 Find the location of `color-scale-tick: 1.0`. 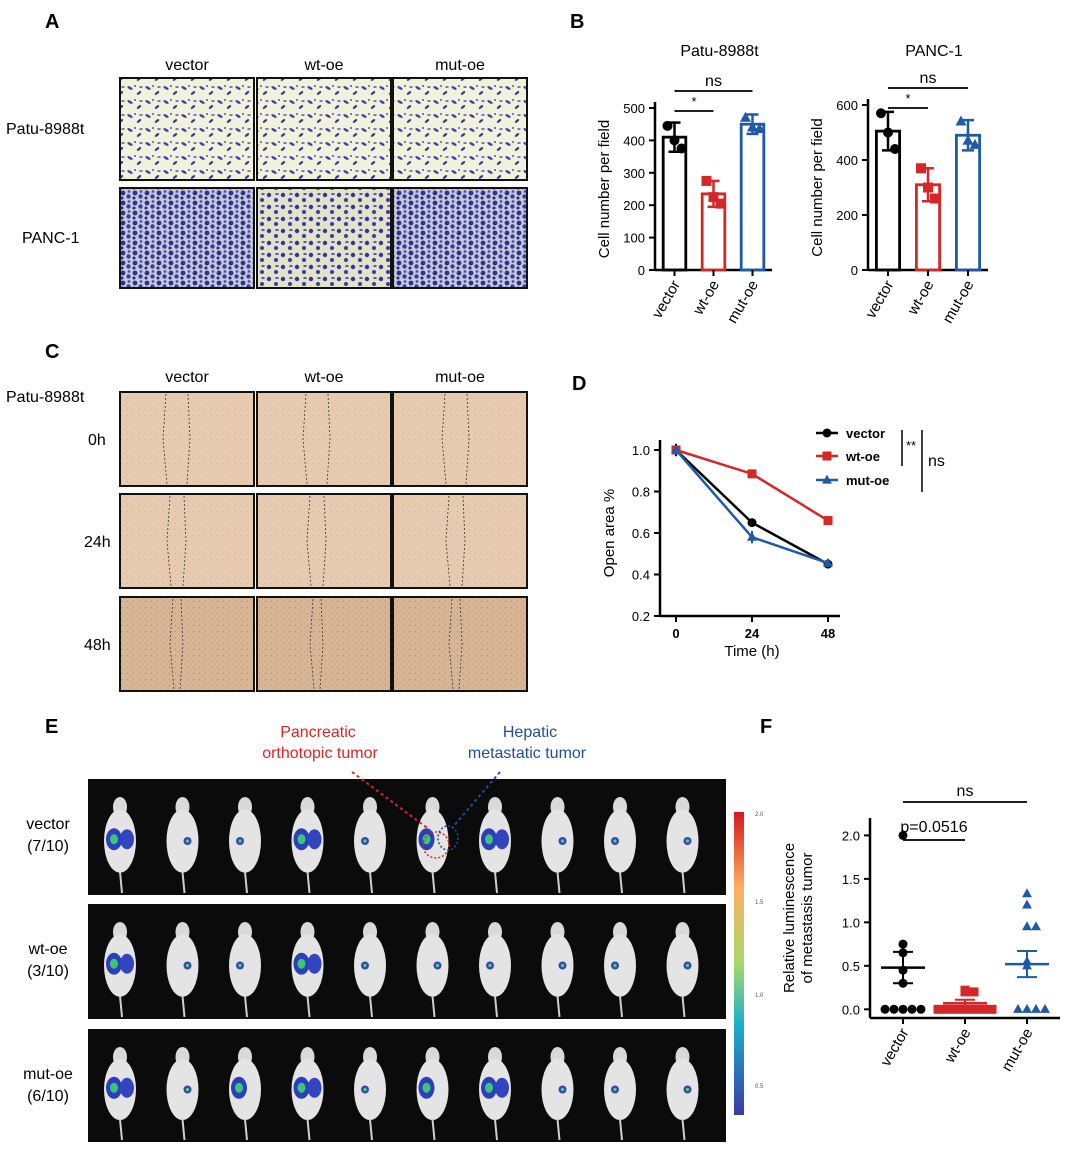

color-scale-tick: 1.0 is located at coordinates (759, 996).